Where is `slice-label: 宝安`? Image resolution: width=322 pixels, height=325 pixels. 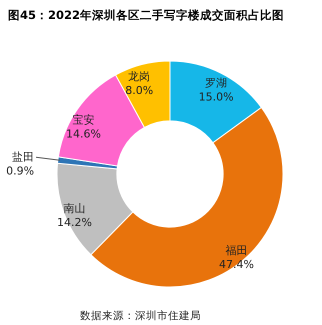
slice-label: 宝安 is located at coordinates (83, 120).